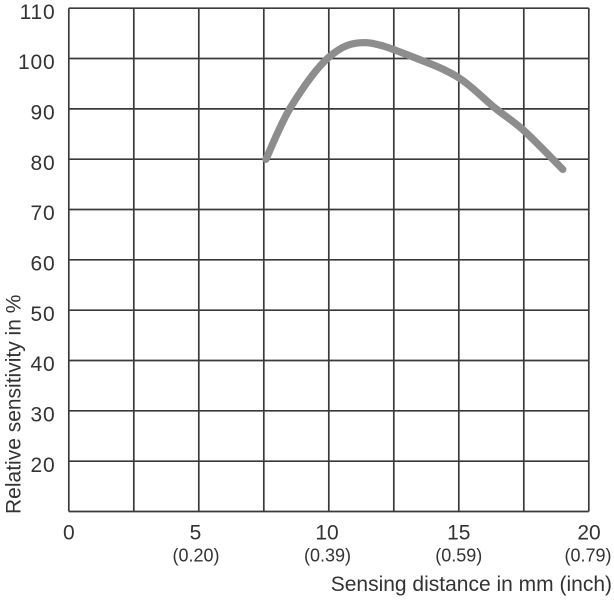 This screenshot has width=614, height=600. I want to click on svg-text: Sensing distance in mm (inch), so click(471, 584).